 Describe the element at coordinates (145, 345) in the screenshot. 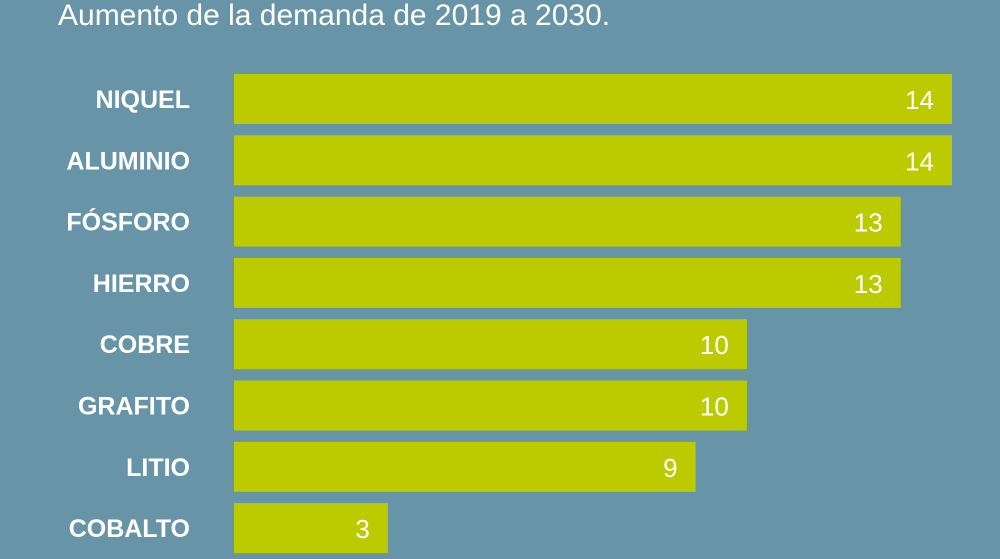

I see `category-label-cobre: COBRE` at that location.